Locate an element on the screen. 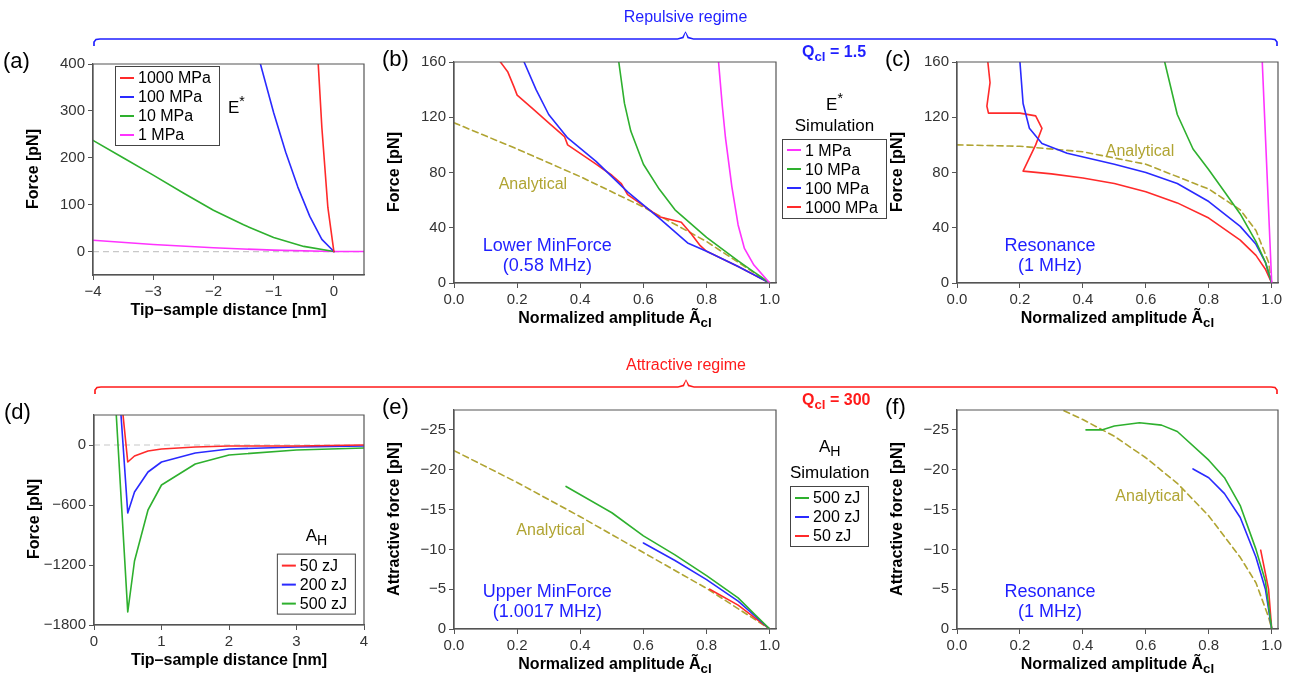  annotation: Lower MinForce (0.58 MHz) is located at coordinates (547, 255).